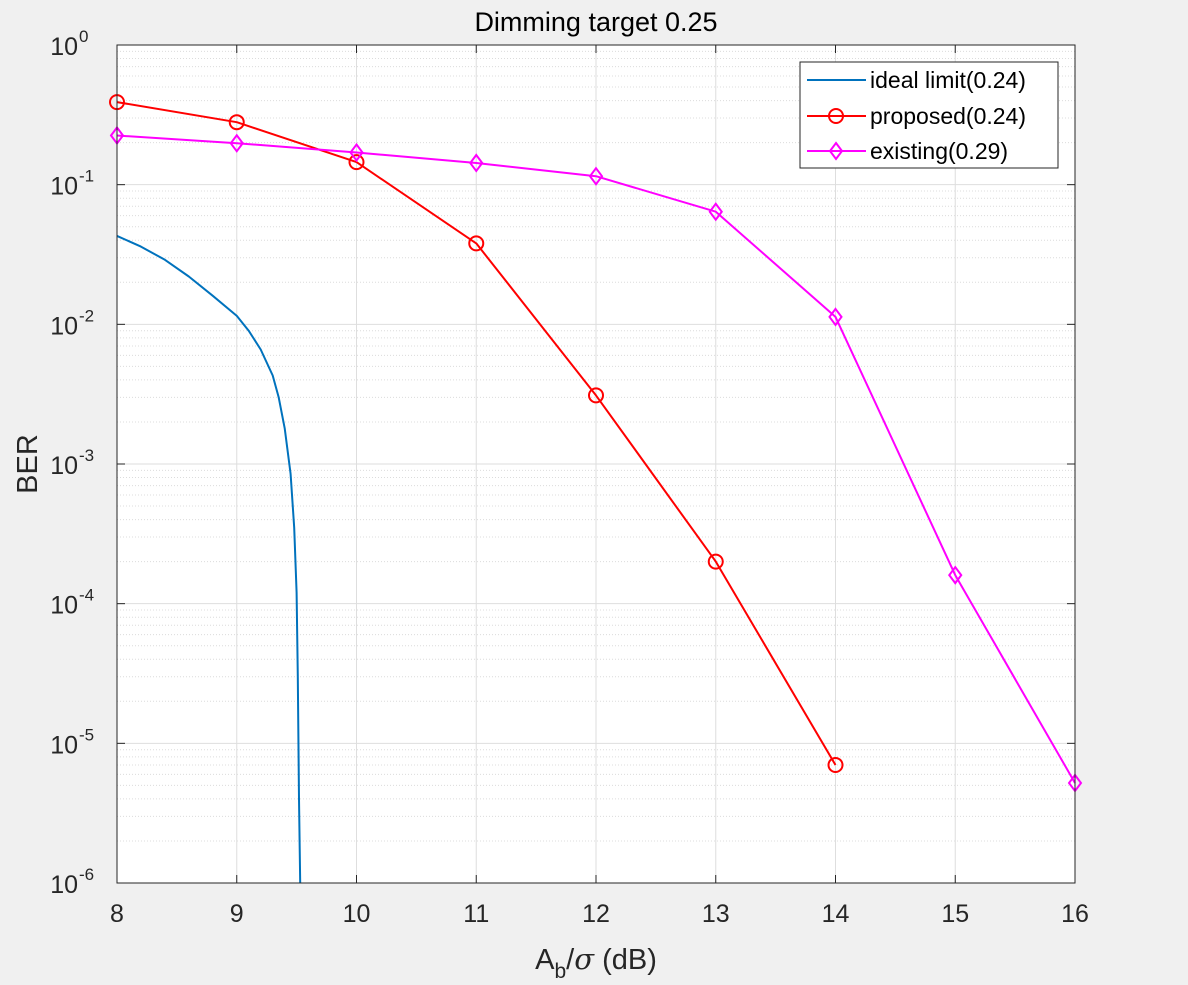 The width and height of the screenshot is (1188, 985). I want to click on x-tick-label: 9, so click(237, 914).